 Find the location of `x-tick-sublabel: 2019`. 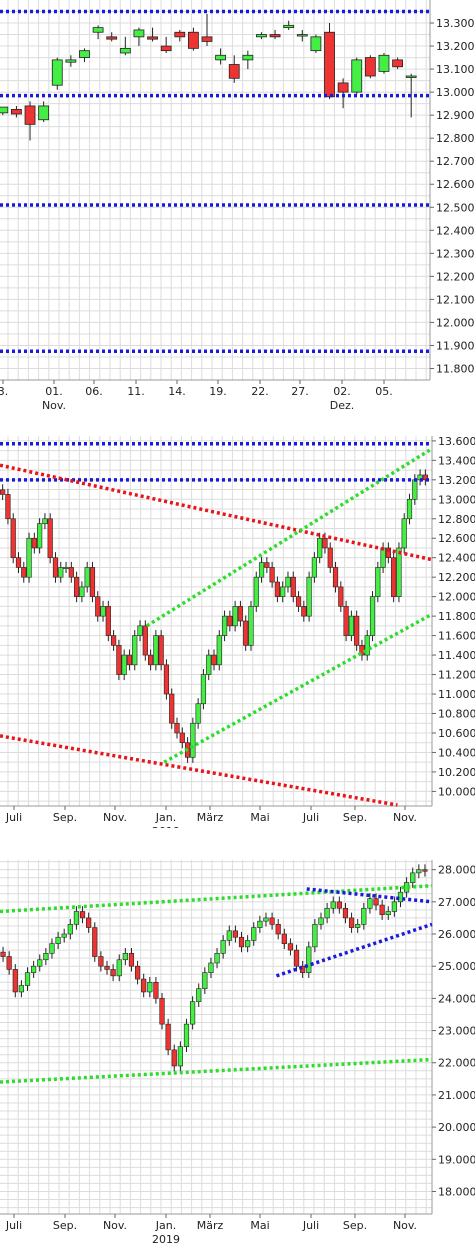

x-tick-sublabel: 2019 is located at coordinates (166, 1239).